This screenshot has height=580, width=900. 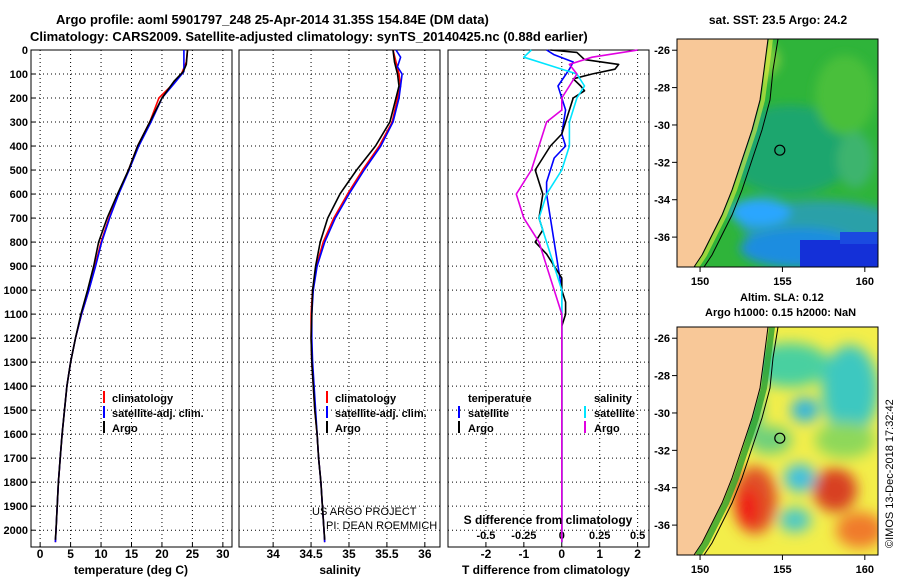 I want to click on legend-title-salinity: salinity, so click(x=613, y=399).